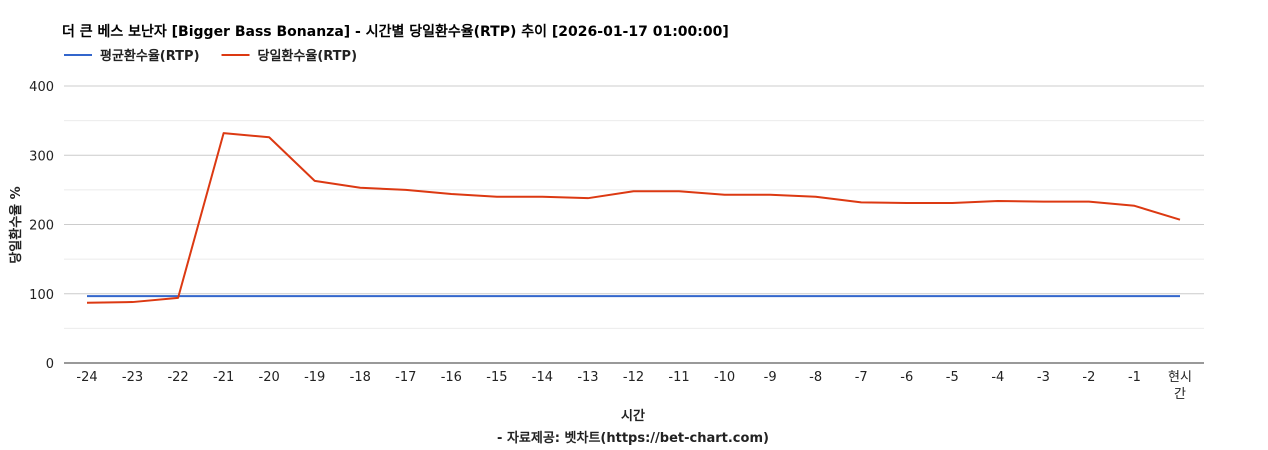 The width and height of the screenshot is (1268, 450). What do you see at coordinates (952, 377) in the screenshot?
I see `x-tick-label: -5` at bounding box center [952, 377].